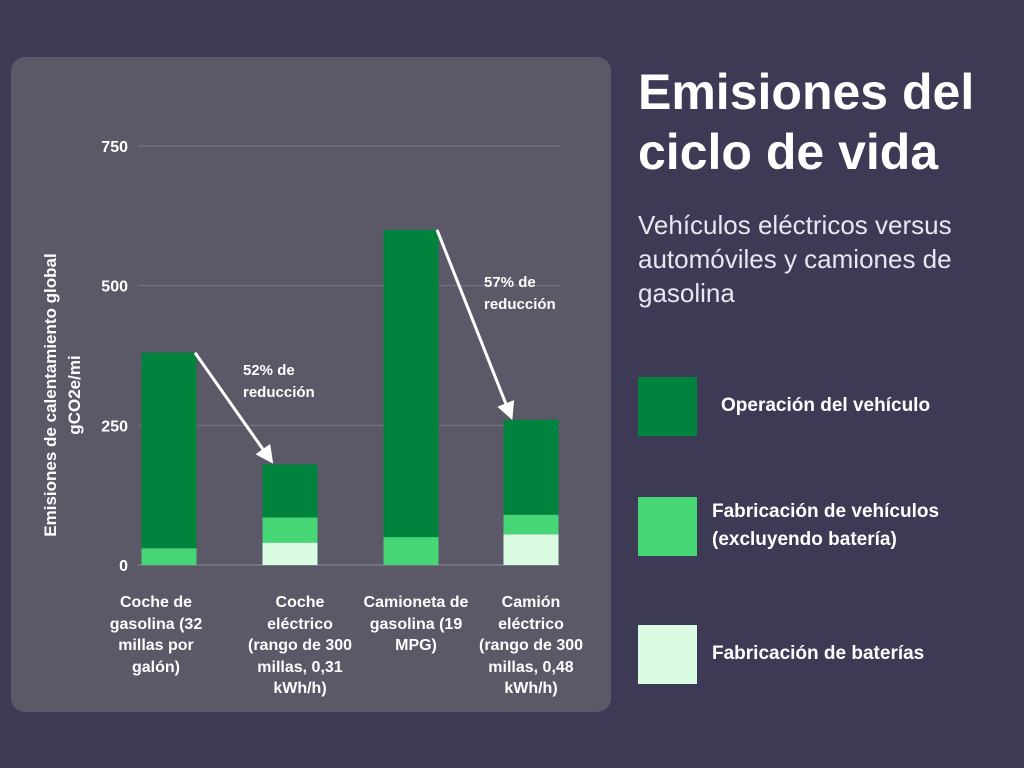 Image resolution: width=1024 pixels, height=768 pixels. I want to click on category-label-gasoline-car: Coche de gasolina (32 millas por galón), so click(156, 635).